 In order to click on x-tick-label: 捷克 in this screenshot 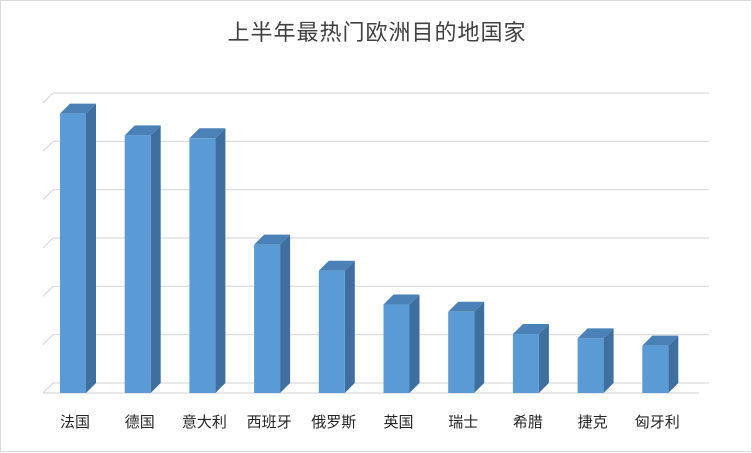, I will do `click(593, 422)`.